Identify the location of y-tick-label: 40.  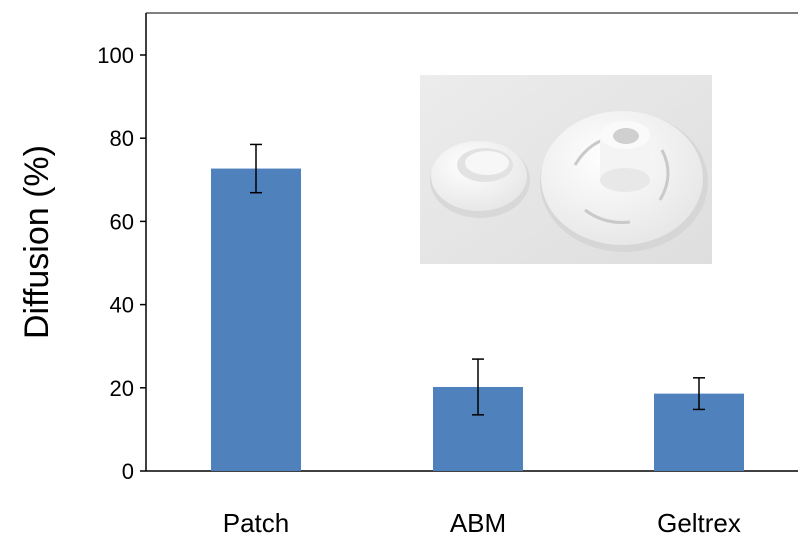
(122, 305).